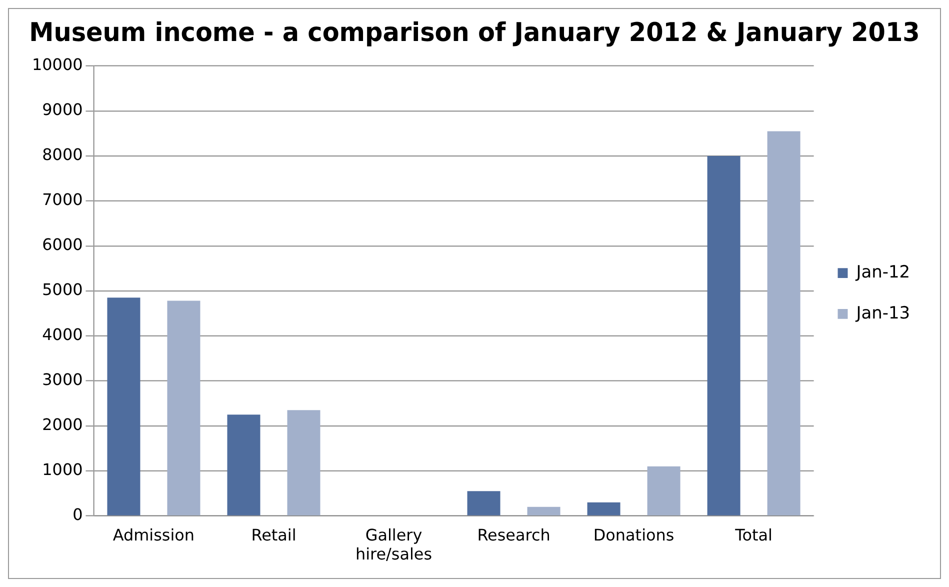 The image size is (949, 587). I want to click on x-tick-label: Admission, so click(153, 535).